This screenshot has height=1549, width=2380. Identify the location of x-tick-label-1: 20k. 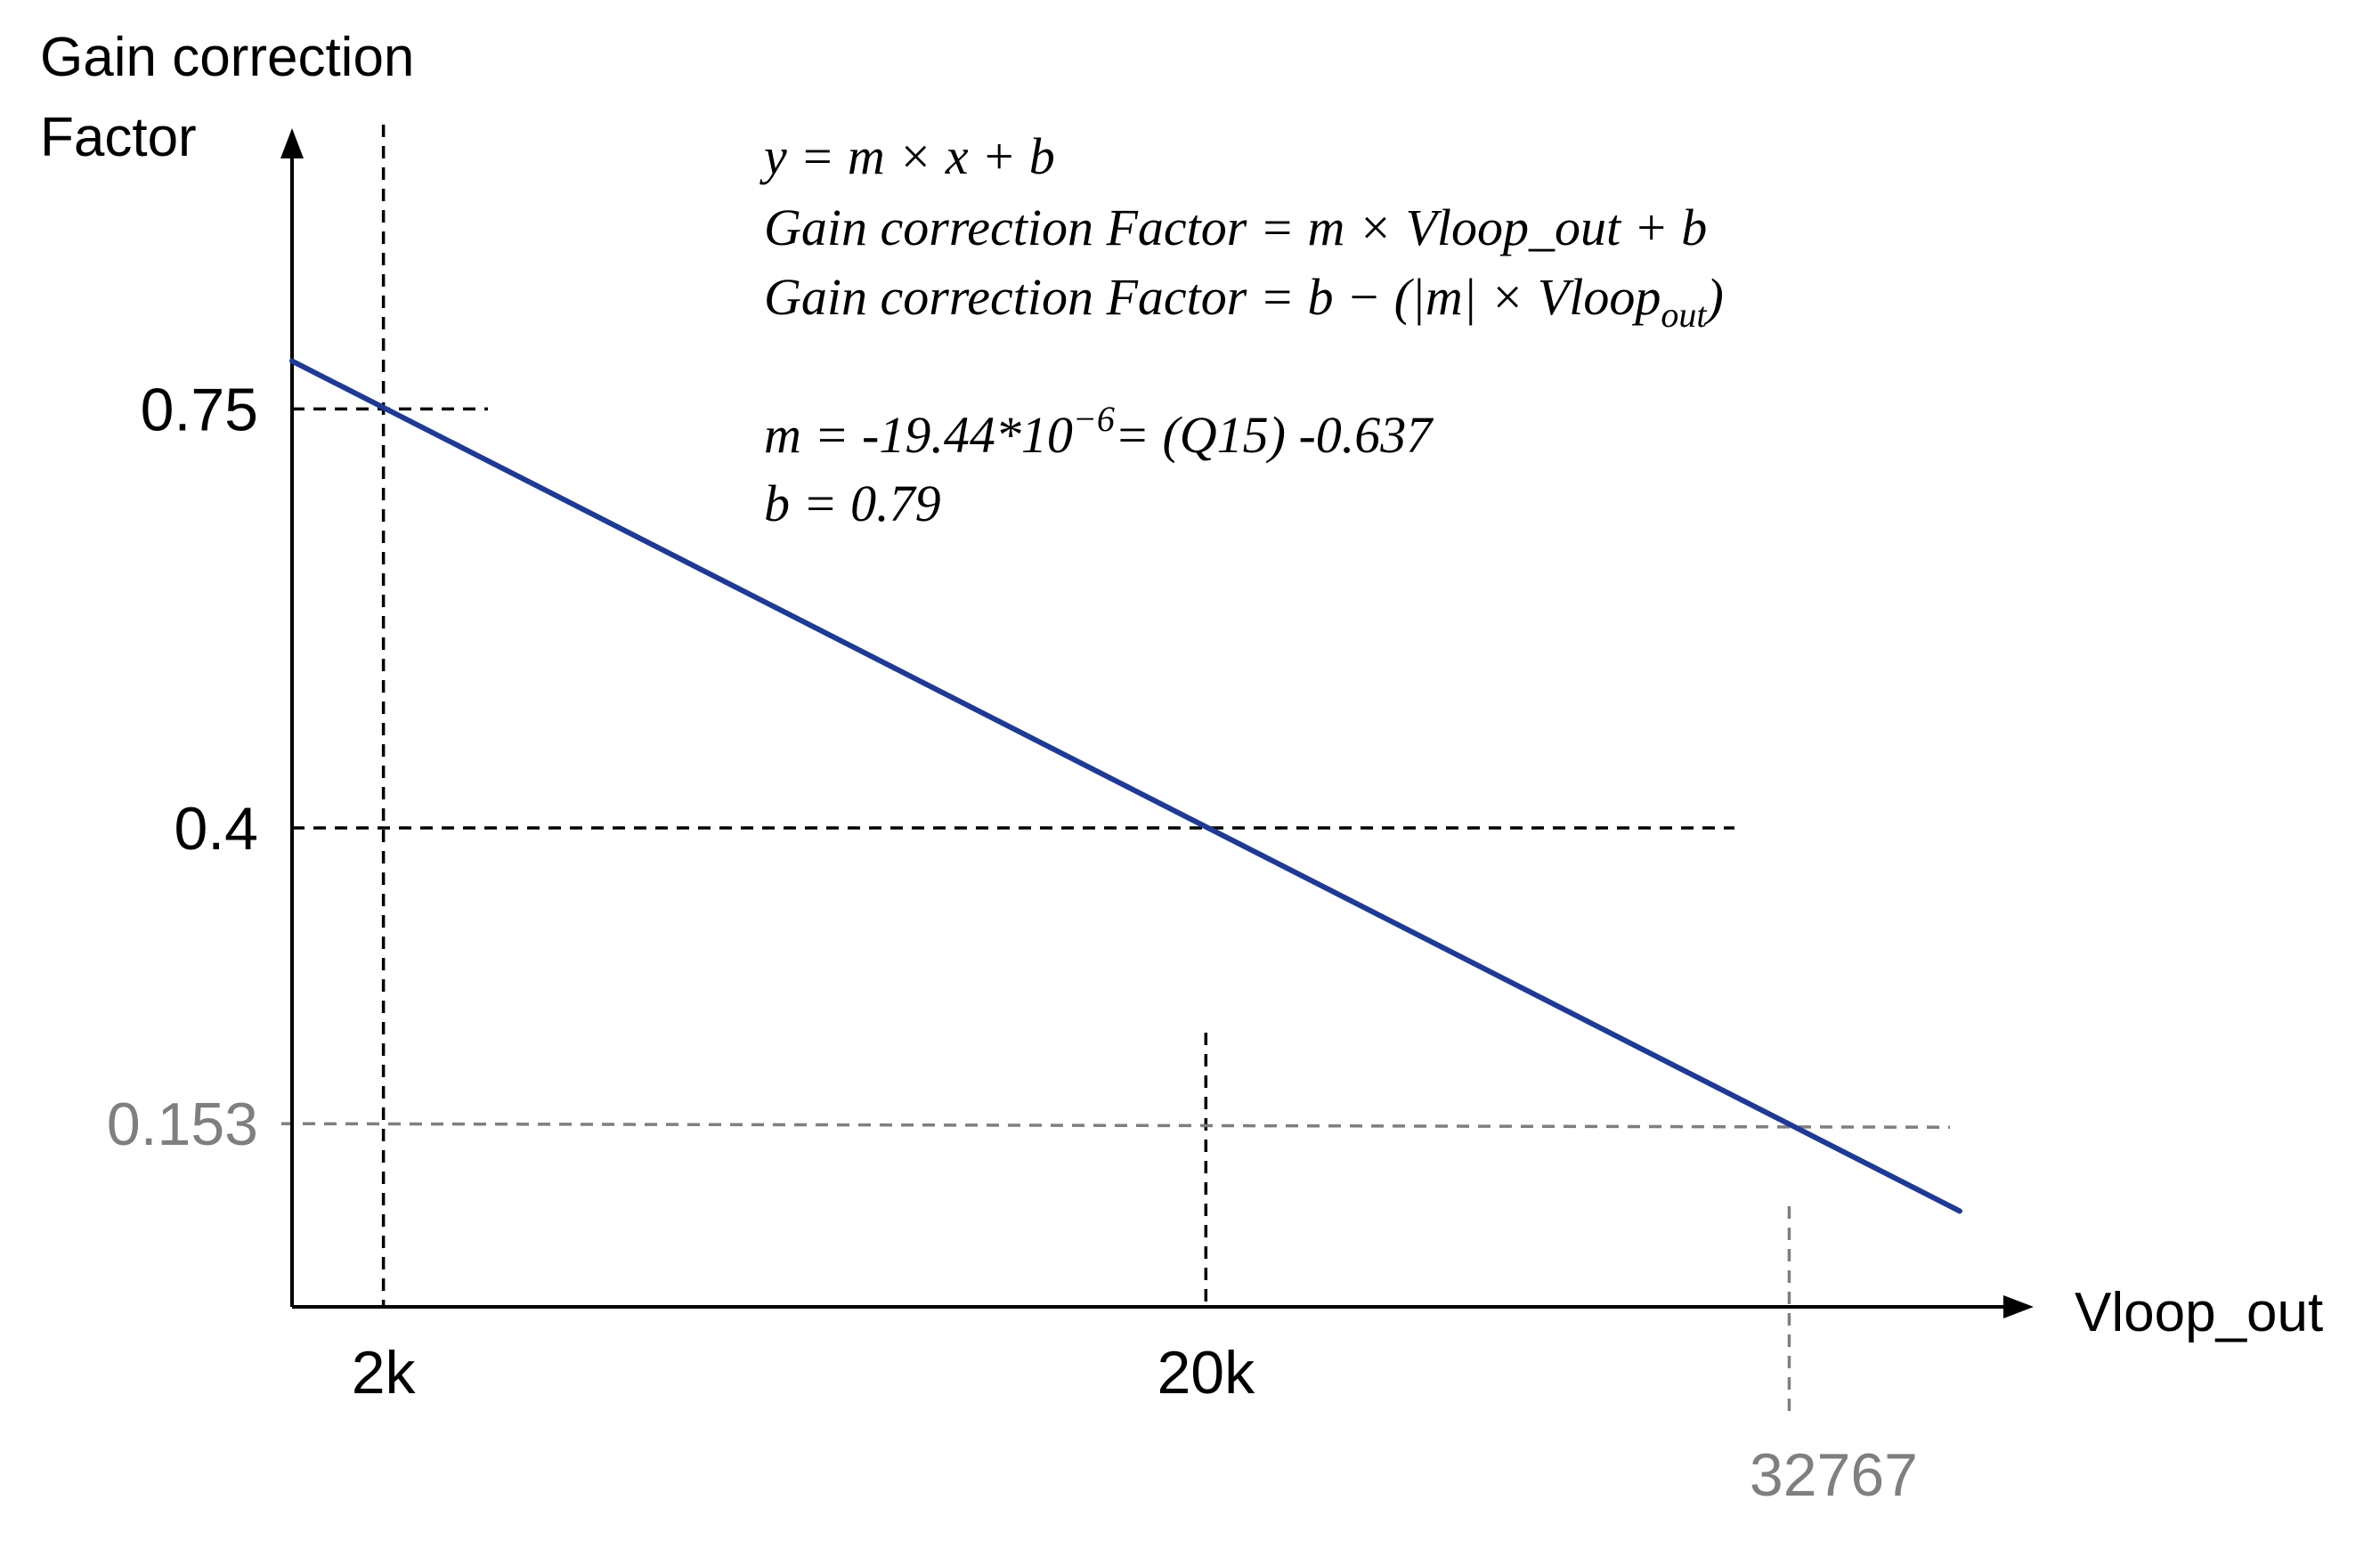
(1206, 1373).